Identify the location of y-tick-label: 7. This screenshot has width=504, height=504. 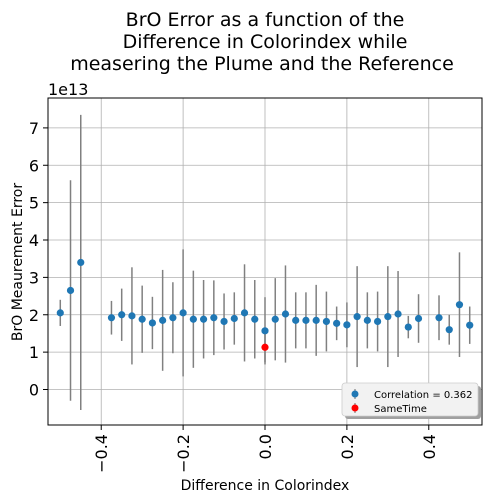
(34, 128).